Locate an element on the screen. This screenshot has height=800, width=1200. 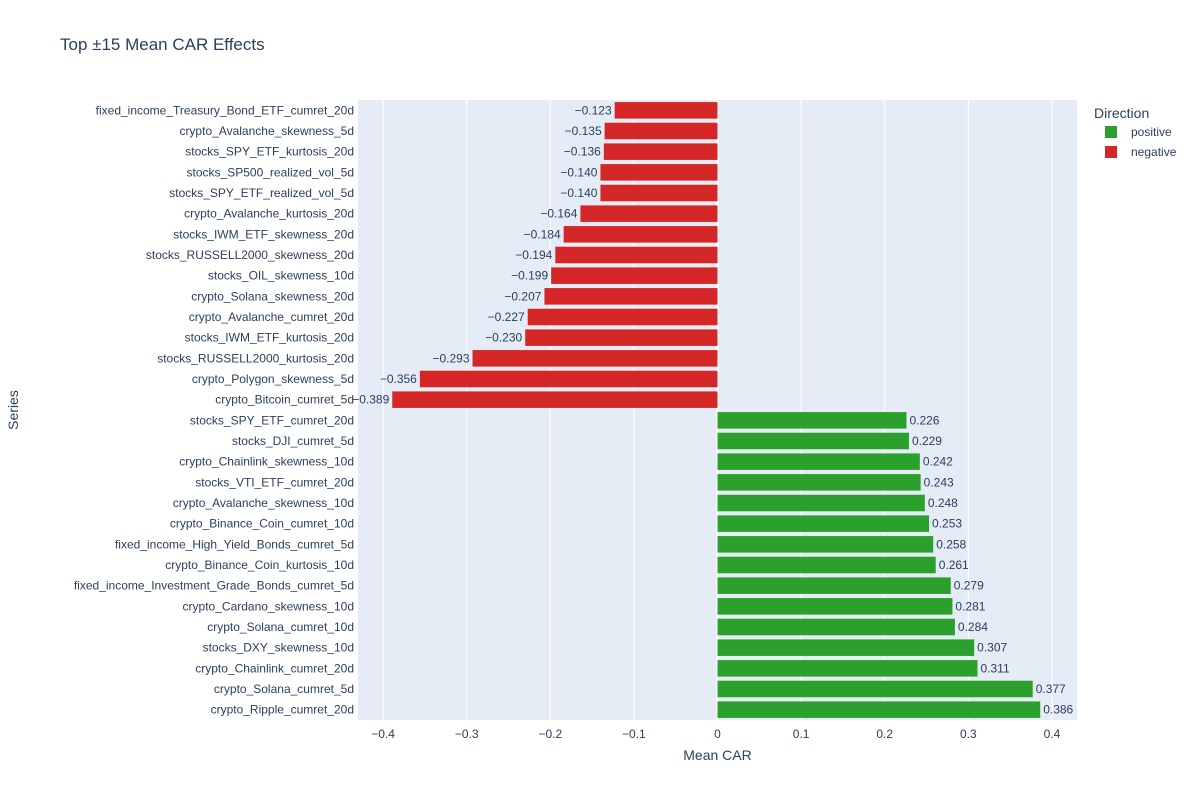
x-tick-label: −0.1 is located at coordinates (634, 734).